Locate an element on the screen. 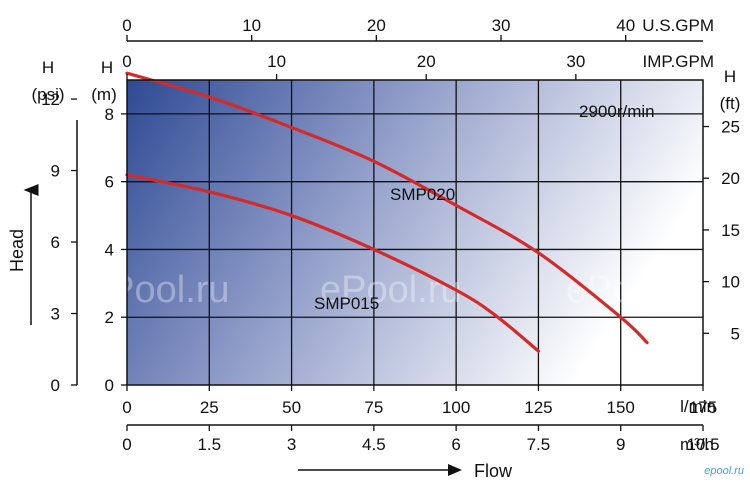 The height and width of the screenshot is (483, 750). y-tick-label: 0 is located at coordinates (109, 385).